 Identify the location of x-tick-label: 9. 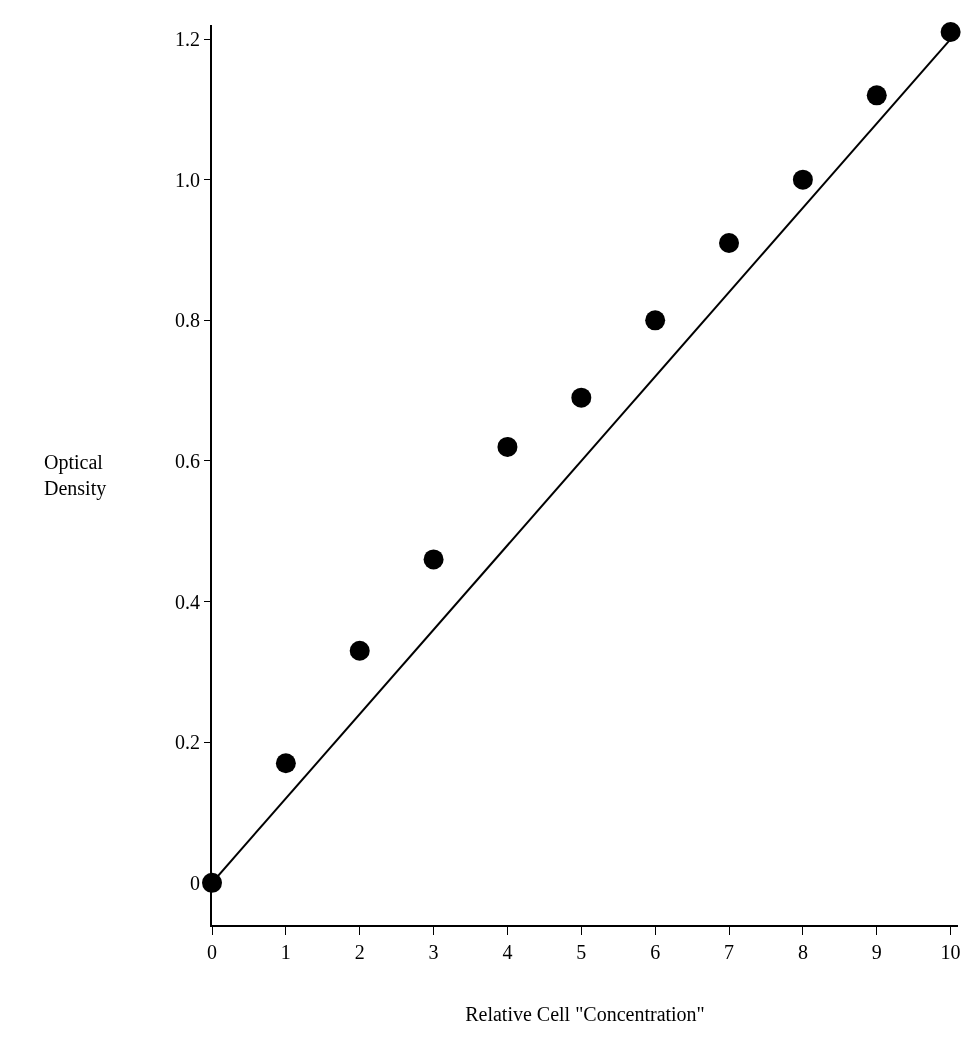
(876, 952).